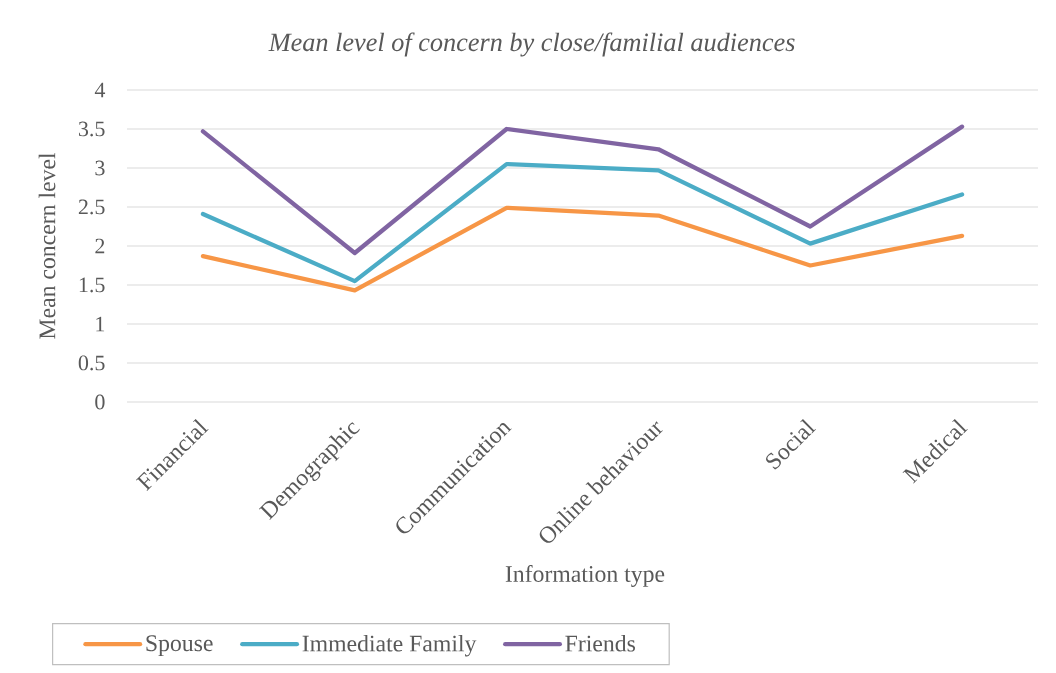 This screenshot has height=673, width=1056. What do you see at coordinates (91, 363) in the screenshot?
I see `y-tick-label: 0.5` at bounding box center [91, 363].